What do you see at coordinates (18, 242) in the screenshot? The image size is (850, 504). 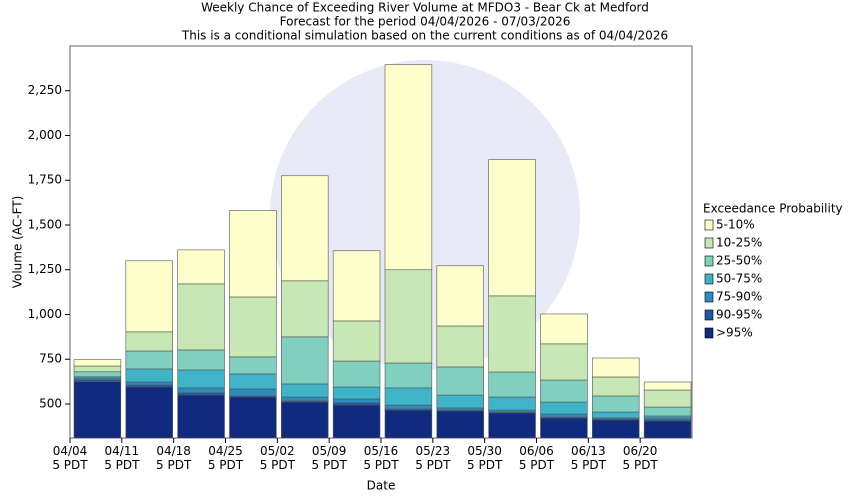 I see `y-axis-label: Volume (AC-FT)` at bounding box center [18, 242].